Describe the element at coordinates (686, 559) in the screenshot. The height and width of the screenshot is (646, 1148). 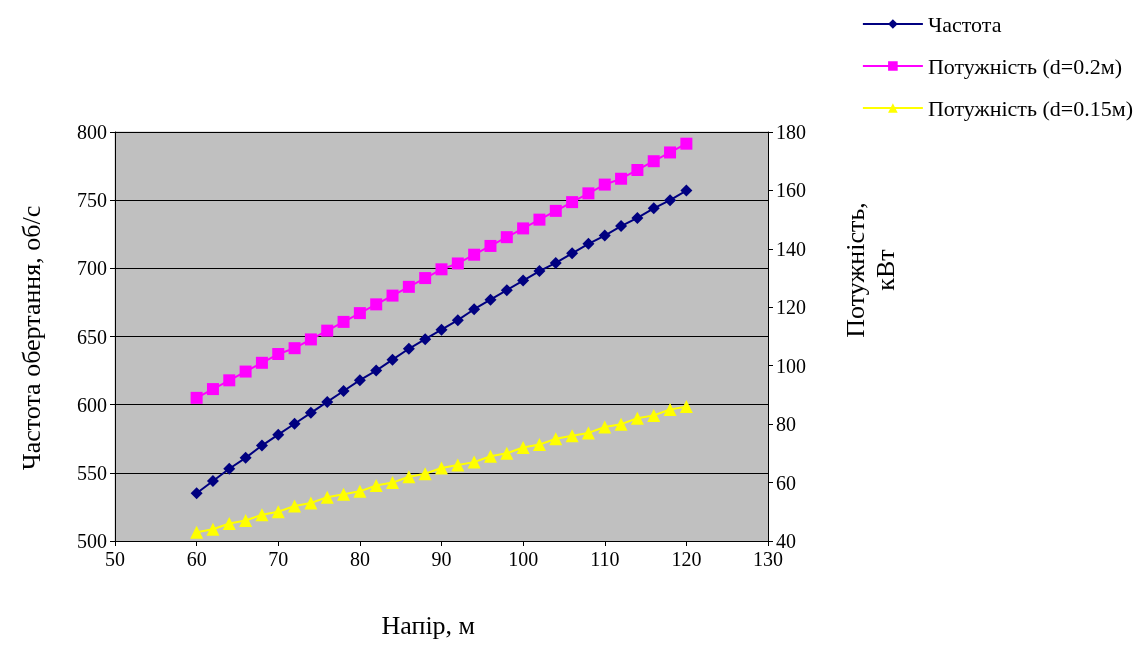
I see `x-tick-label: 120` at that location.